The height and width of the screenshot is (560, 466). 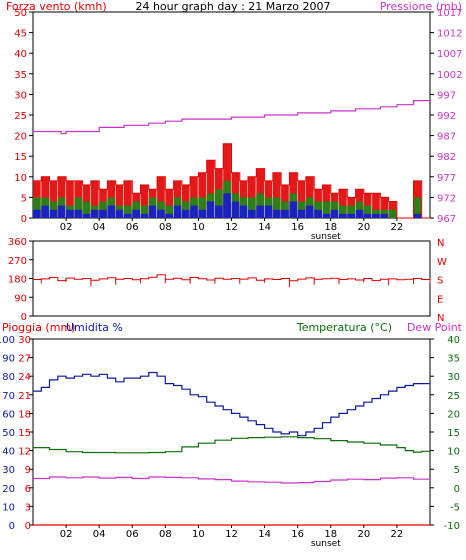 What do you see at coordinates (24, 414) in the screenshot?
I see `rain-y-tick-label: 18` at bounding box center [24, 414].